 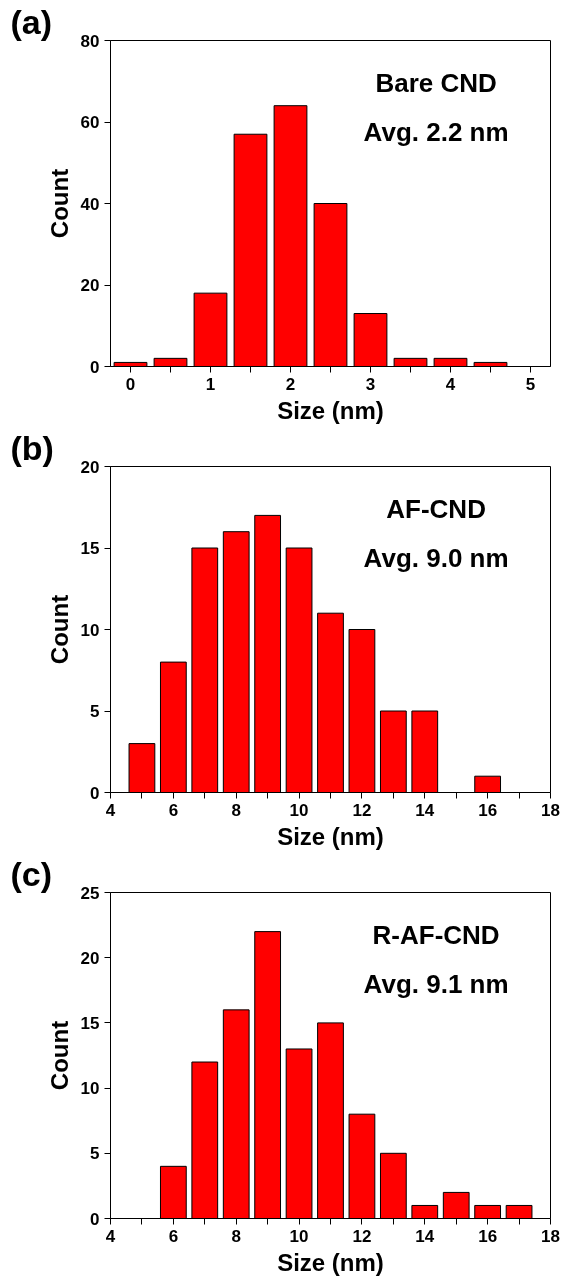 I want to click on annotation: Bare CND, so click(x=436, y=82).